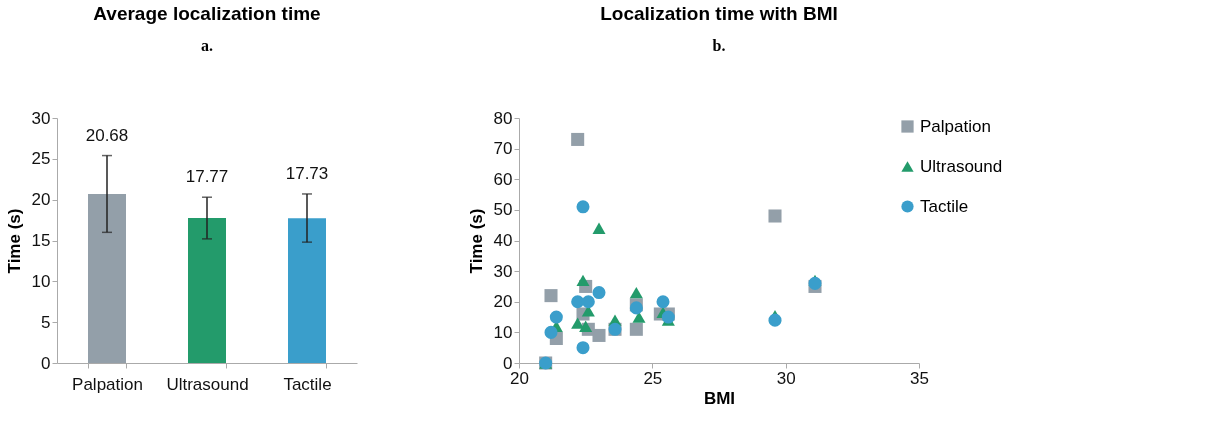 The width and height of the screenshot is (1205, 421). Describe the element at coordinates (207, 13) in the screenshot. I see `chart-title: Average localization time` at that location.